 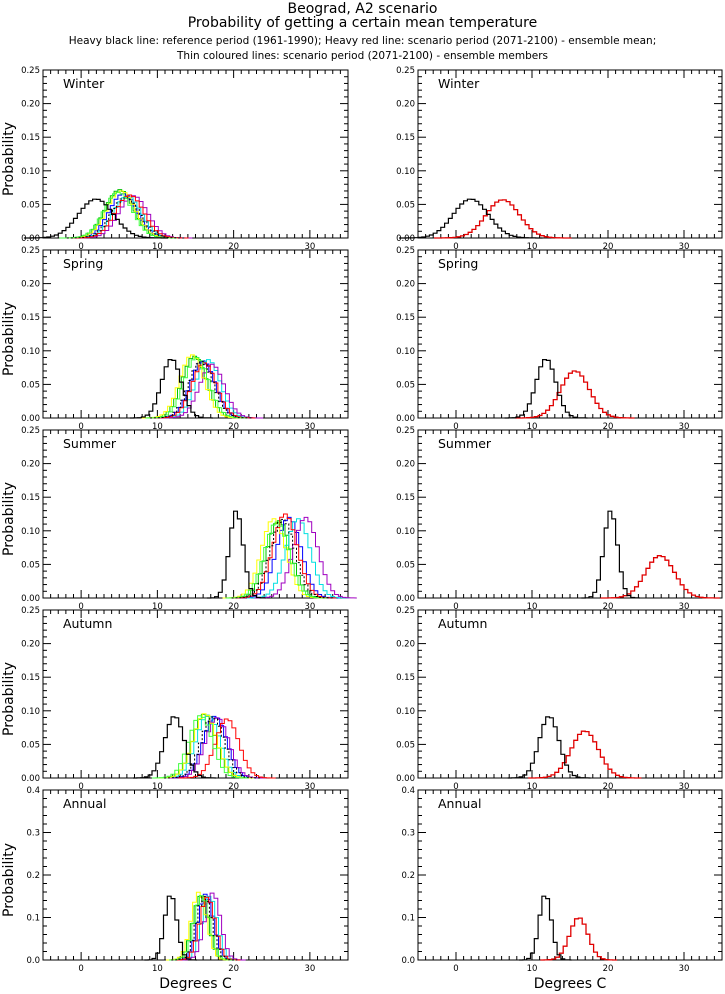 What do you see at coordinates (462, 623) in the screenshot?
I see `season-label: Autumn` at bounding box center [462, 623].